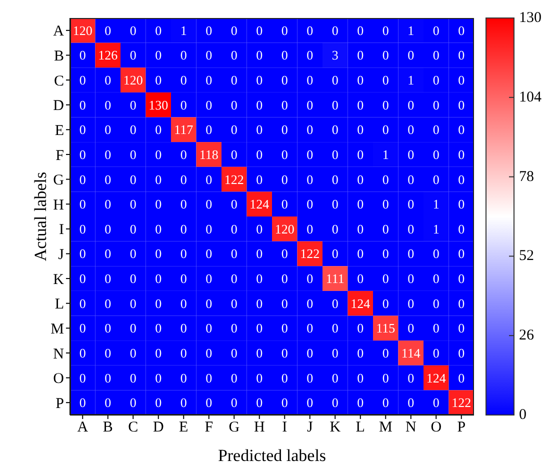 The image size is (550, 468). I want to click on y-tick-label: B, so click(59, 56).